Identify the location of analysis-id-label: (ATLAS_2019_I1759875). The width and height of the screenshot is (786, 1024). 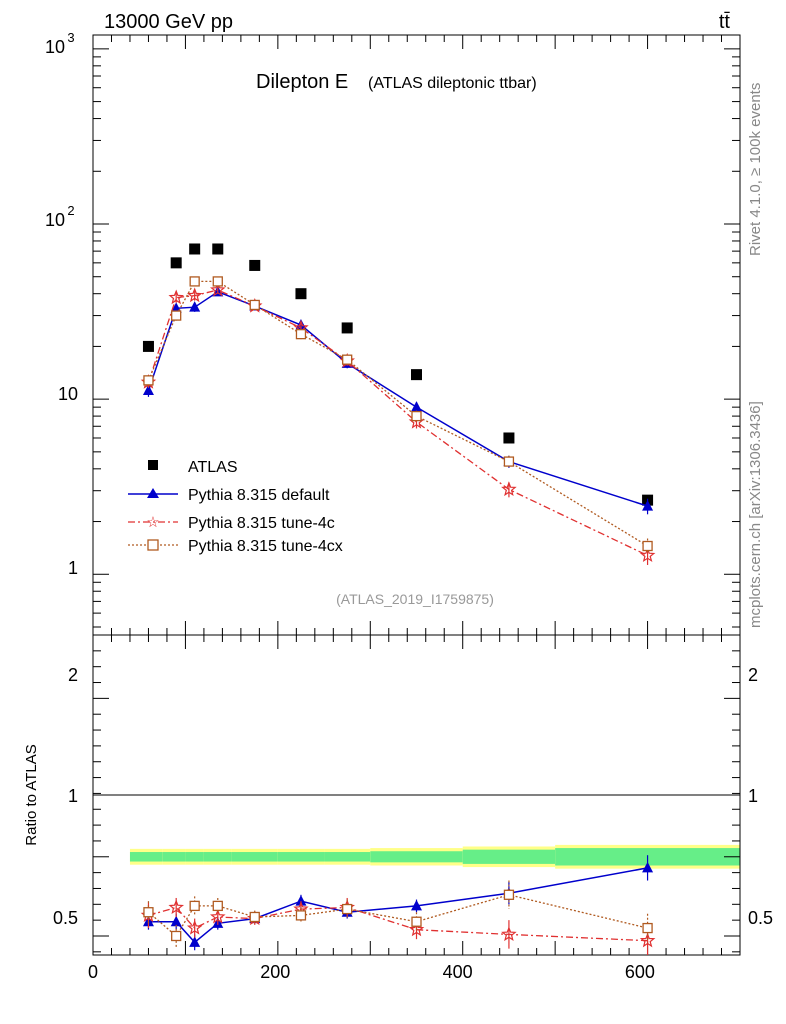
(415, 599).